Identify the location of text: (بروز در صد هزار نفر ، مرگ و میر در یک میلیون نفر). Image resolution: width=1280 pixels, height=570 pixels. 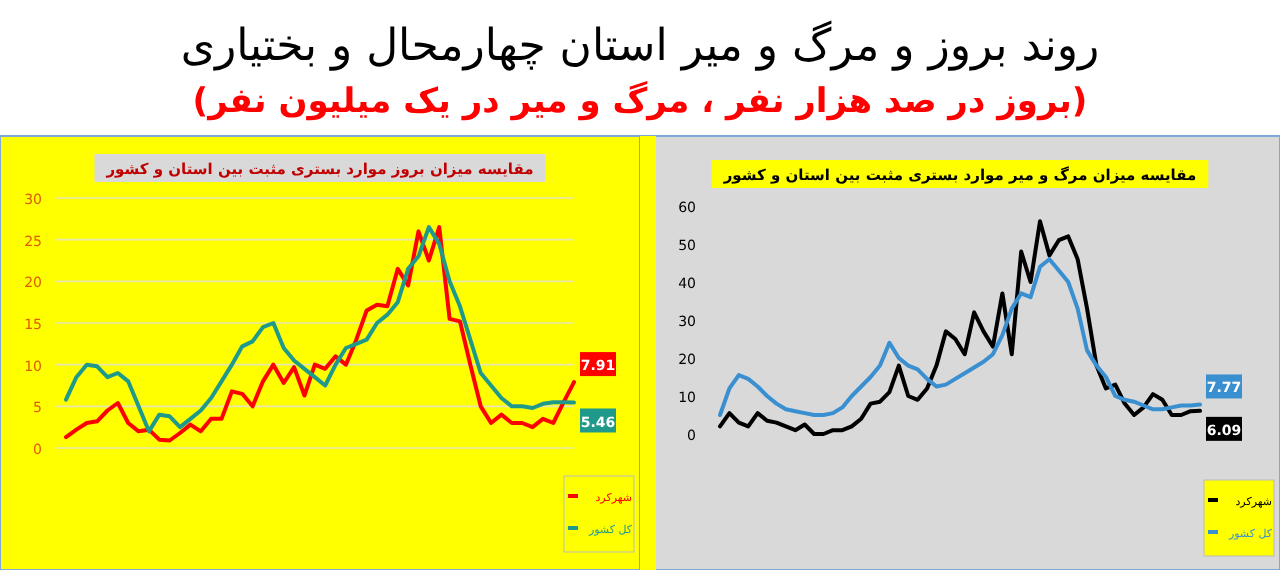
(640, 101).